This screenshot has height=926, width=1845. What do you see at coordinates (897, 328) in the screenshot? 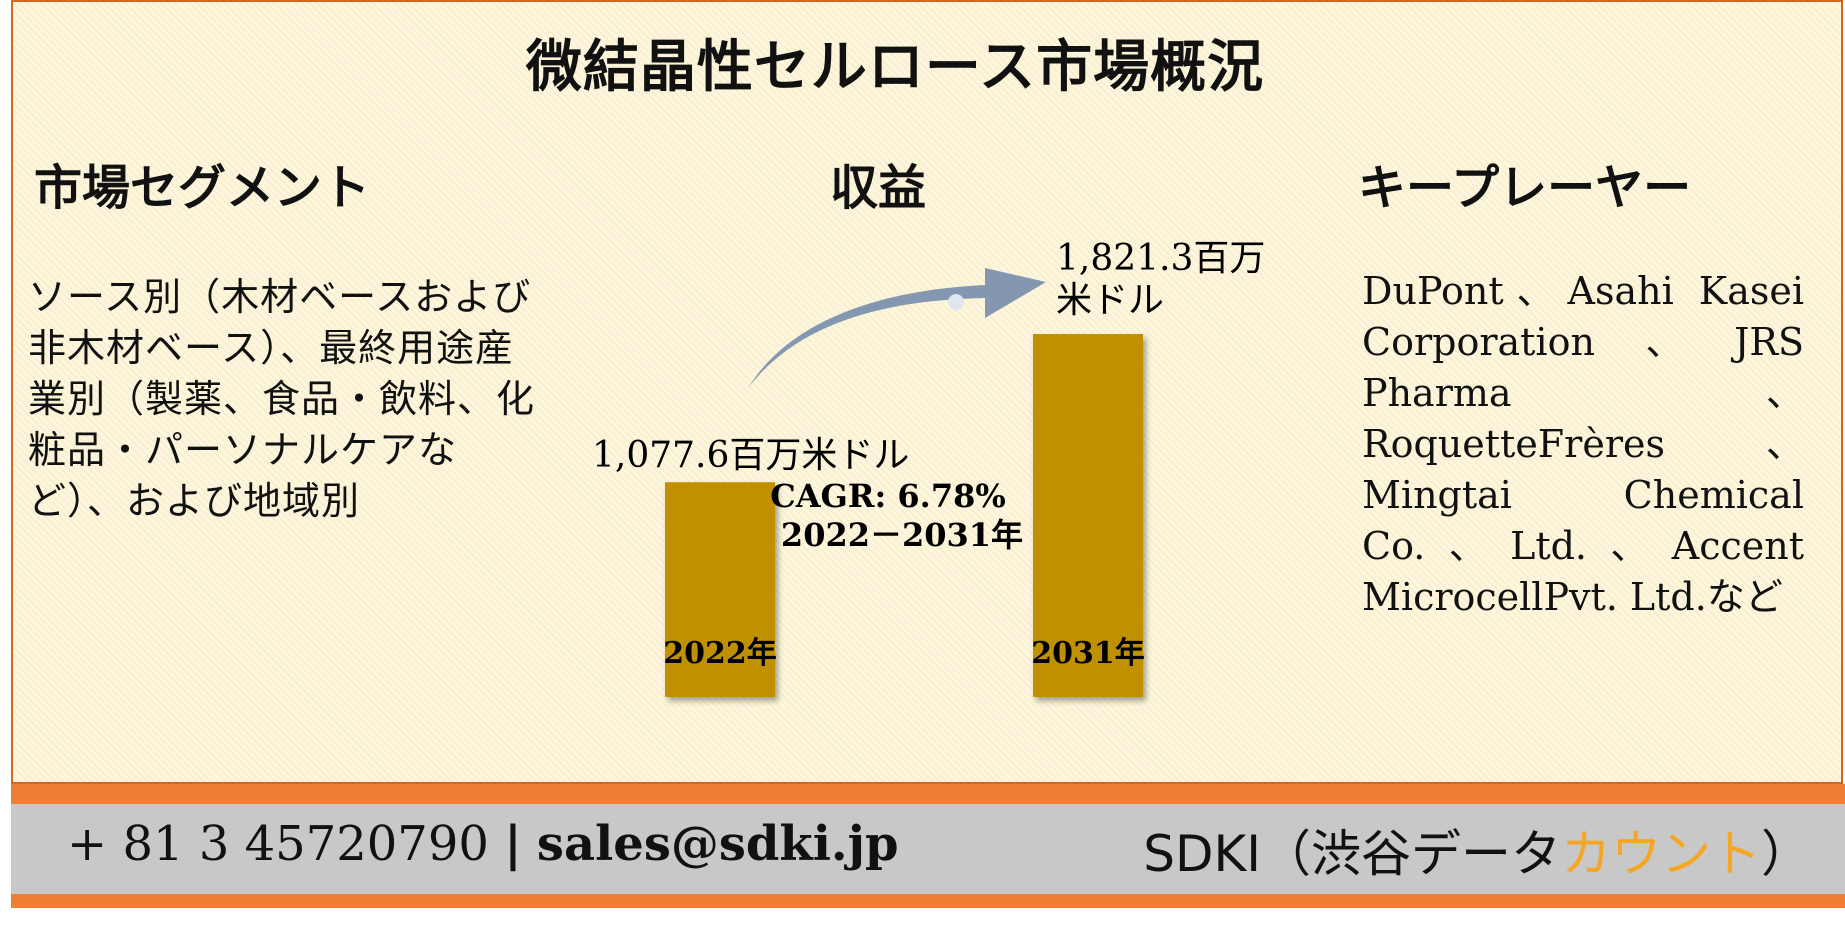
I see `growth-arrow` at bounding box center [897, 328].